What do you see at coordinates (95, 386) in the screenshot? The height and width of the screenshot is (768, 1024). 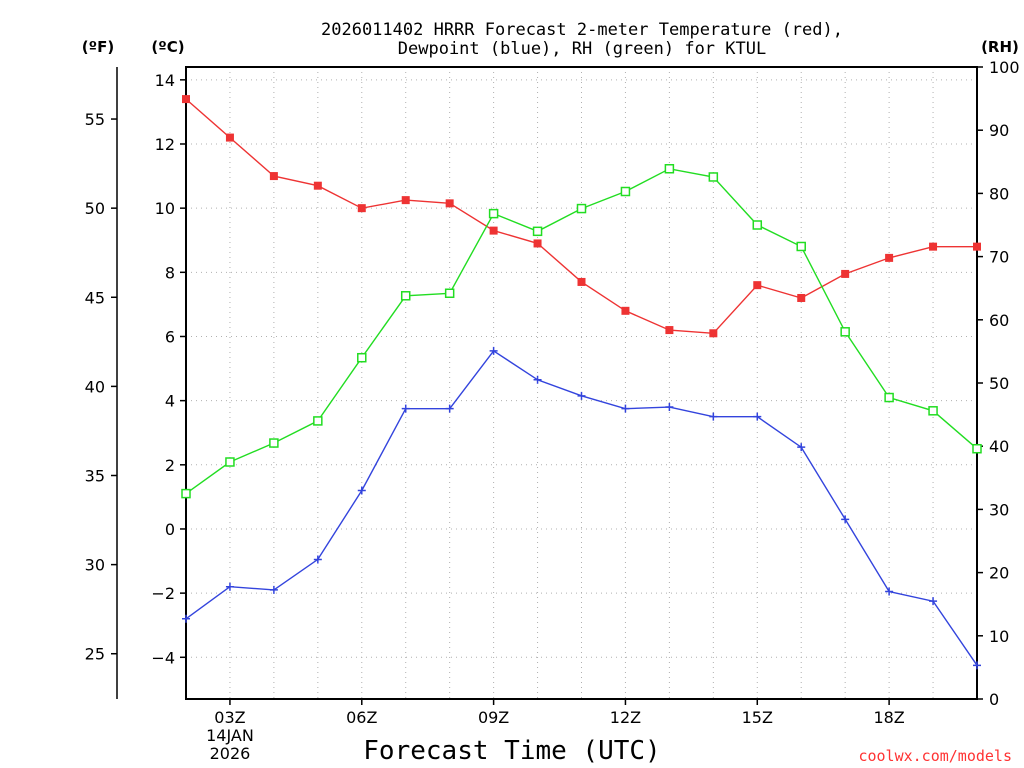 I see `fahrenheit-tick-label: 40` at bounding box center [95, 386].